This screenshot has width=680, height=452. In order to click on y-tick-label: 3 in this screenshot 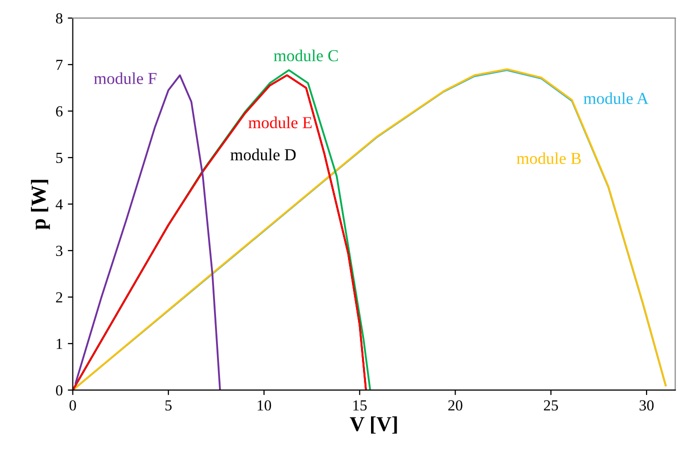, I will do `click(59, 251)`.